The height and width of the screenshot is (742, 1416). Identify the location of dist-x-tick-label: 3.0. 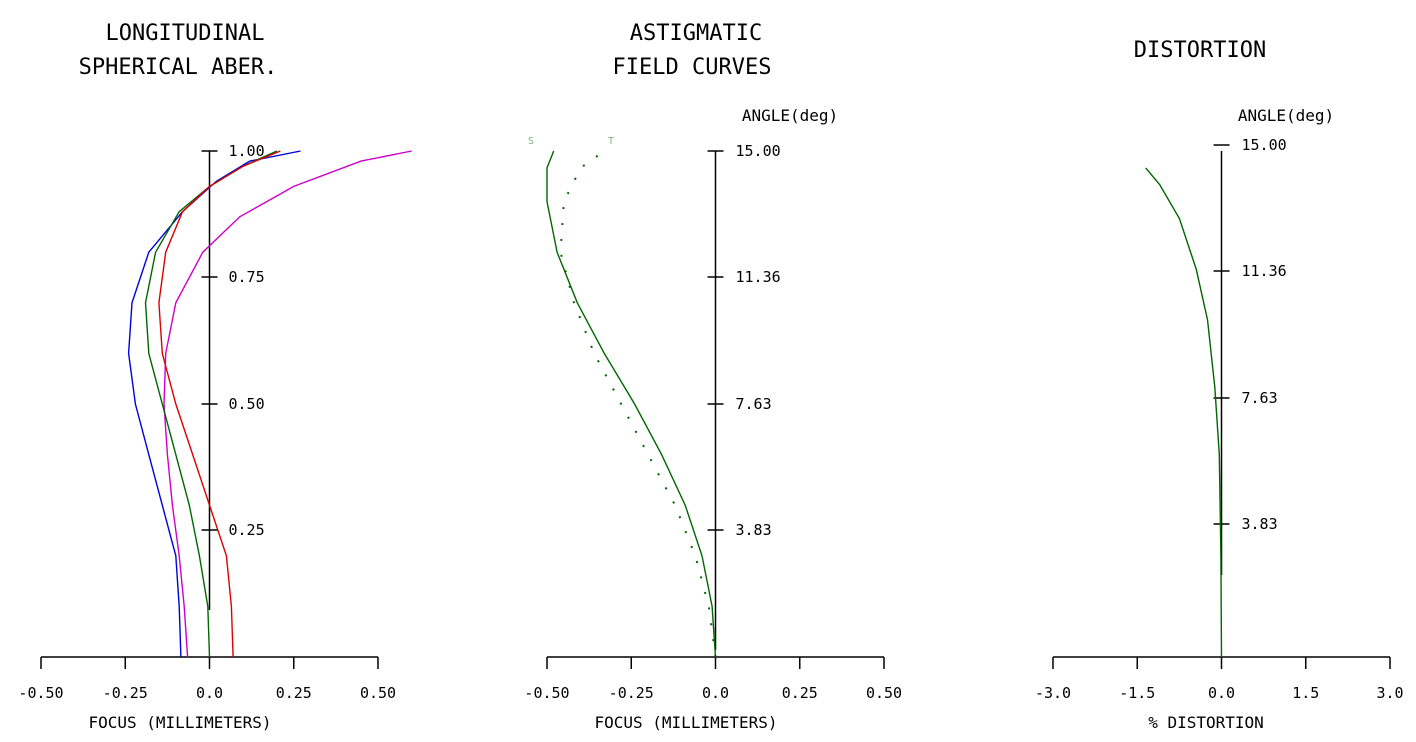
(1389, 693).